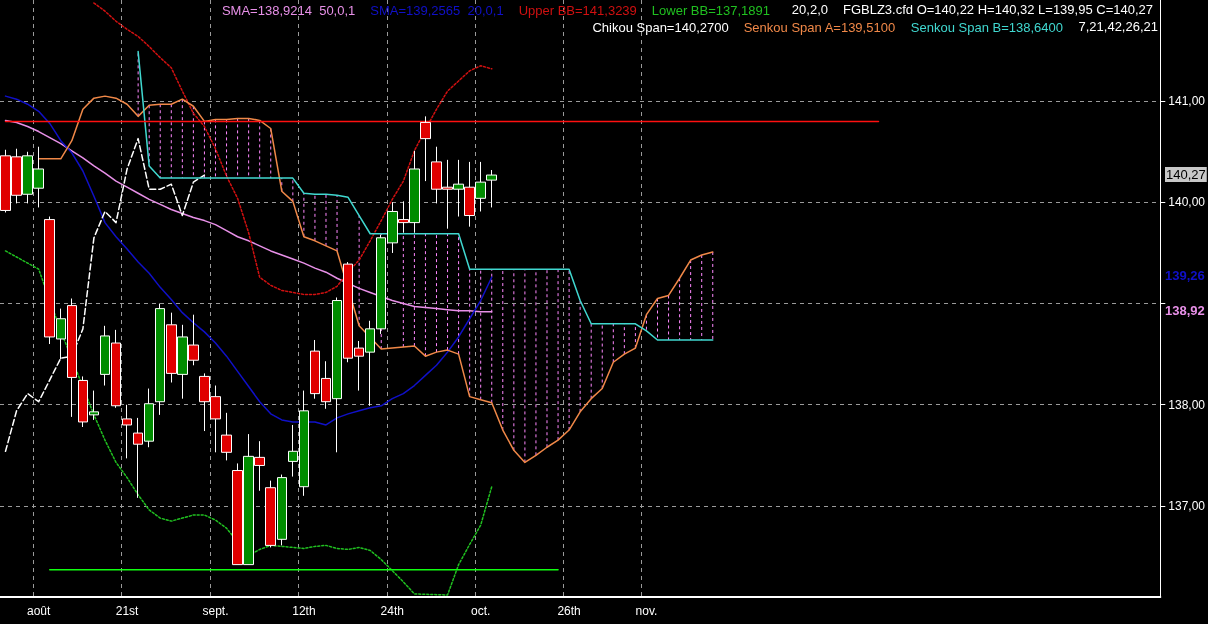  I want to click on x-tick-label: 26th, so click(569, 611).